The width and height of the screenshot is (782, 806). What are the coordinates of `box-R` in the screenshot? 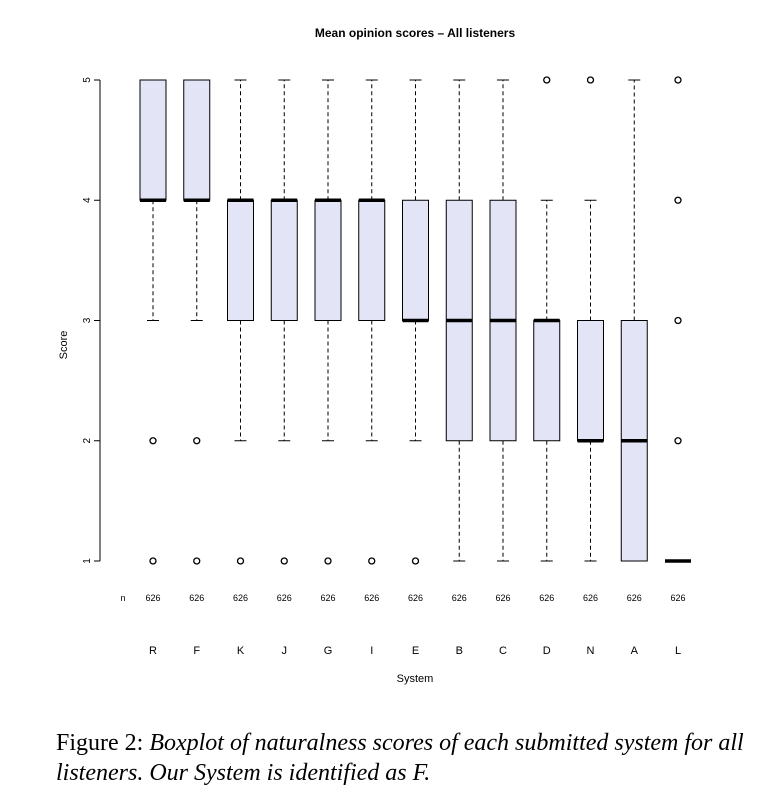 It's located at (153, 322).